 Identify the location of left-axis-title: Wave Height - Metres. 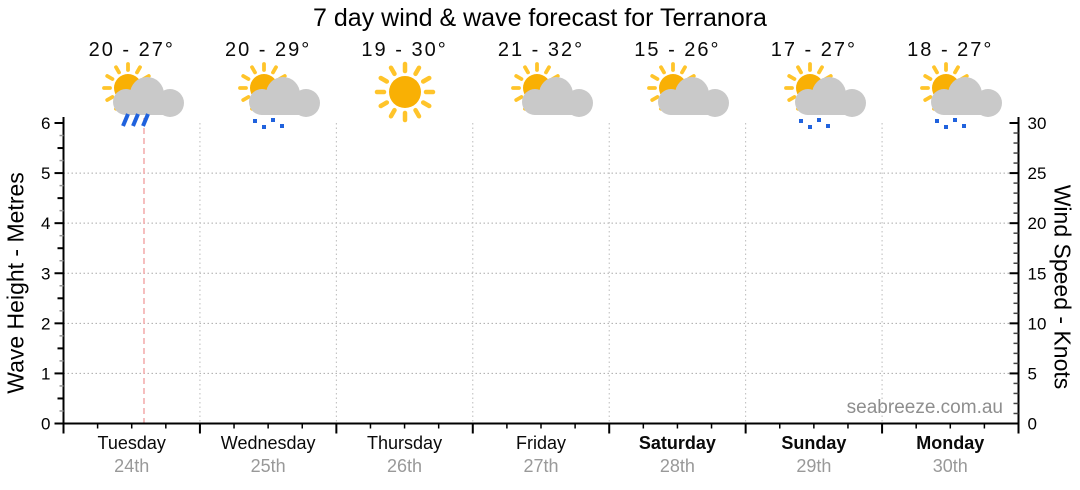
(15, 283).